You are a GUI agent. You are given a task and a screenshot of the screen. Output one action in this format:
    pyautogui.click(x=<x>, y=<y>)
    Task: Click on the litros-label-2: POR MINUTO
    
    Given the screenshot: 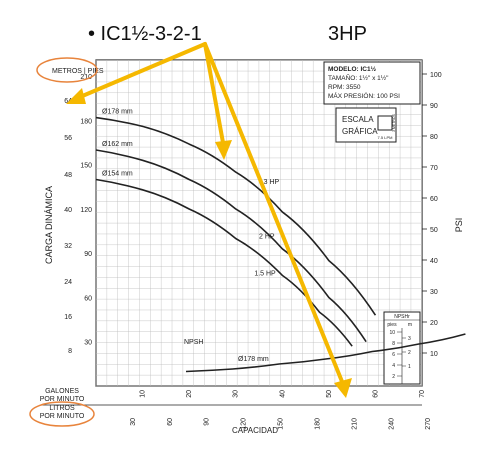 What is the action you would take?
    pyautogui.click(x=62, y=416)
    